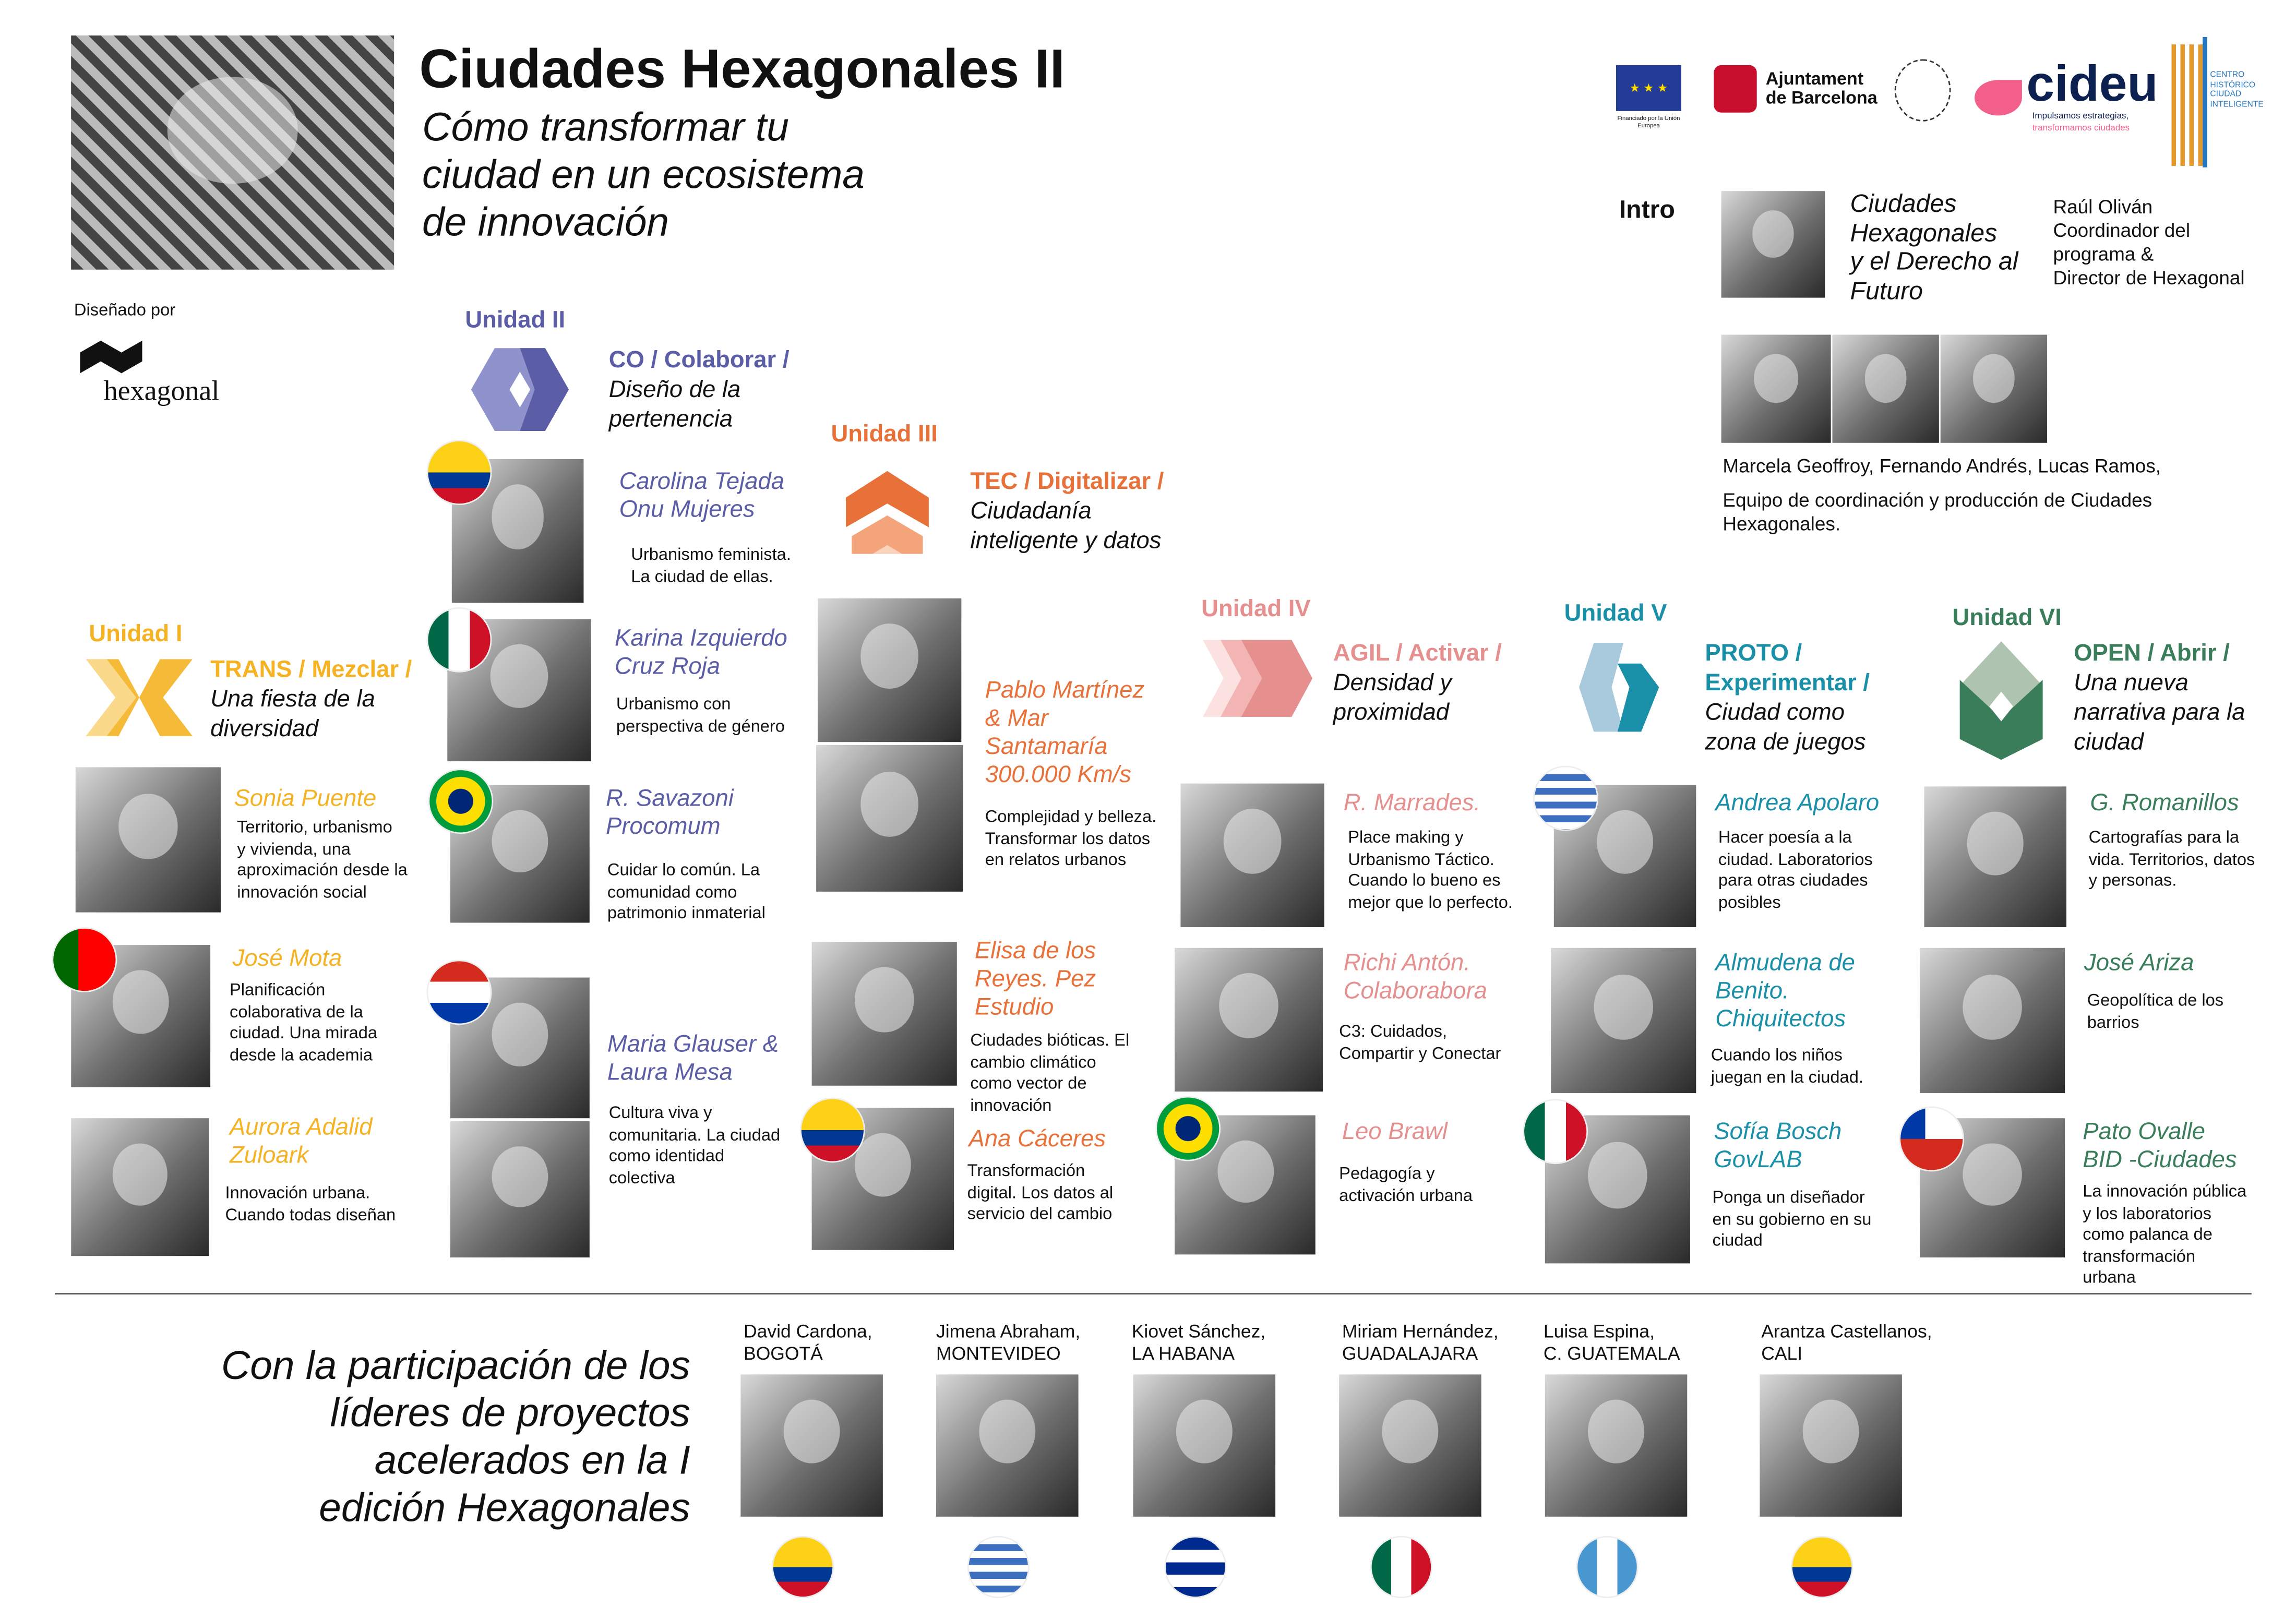 Image resolution: width=2296 pixels, height=1607 pixels. What do you see at coordinates (699, 361) in the screenshot?
I see `unit-title: CO / Colaborar /` at bounding box center [699, 361].